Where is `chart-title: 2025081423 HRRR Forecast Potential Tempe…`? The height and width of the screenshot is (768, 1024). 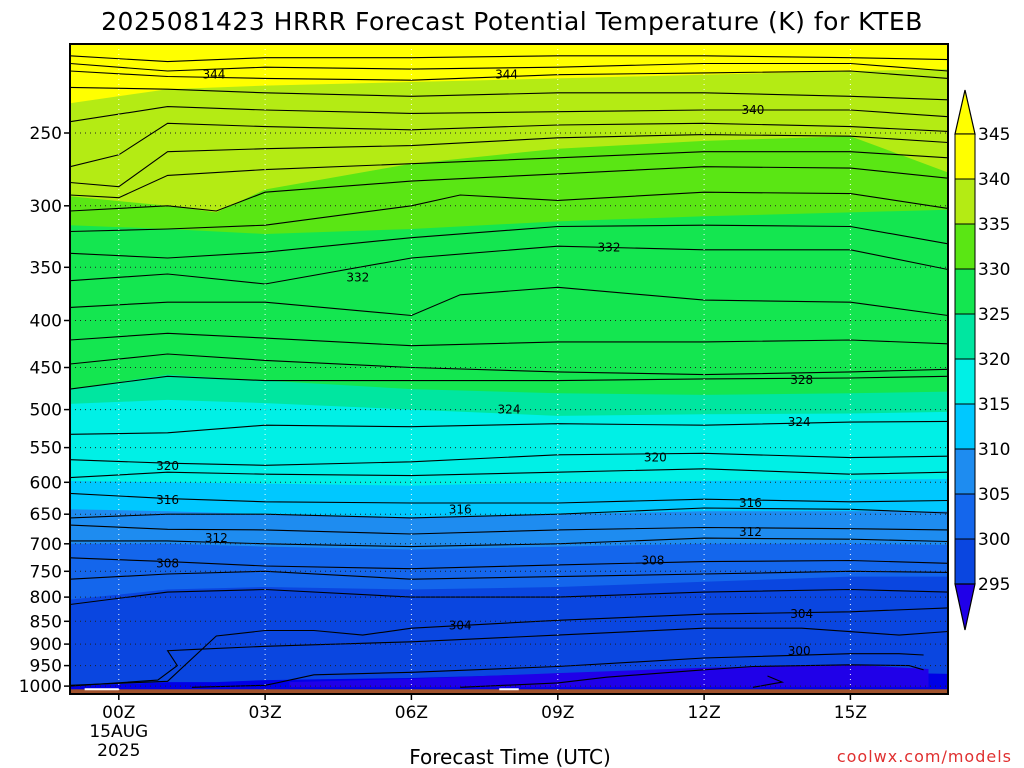
chart-title: 2025081423 HRRR Forecast Potential Tempe… is located at coordinates (512, 21).